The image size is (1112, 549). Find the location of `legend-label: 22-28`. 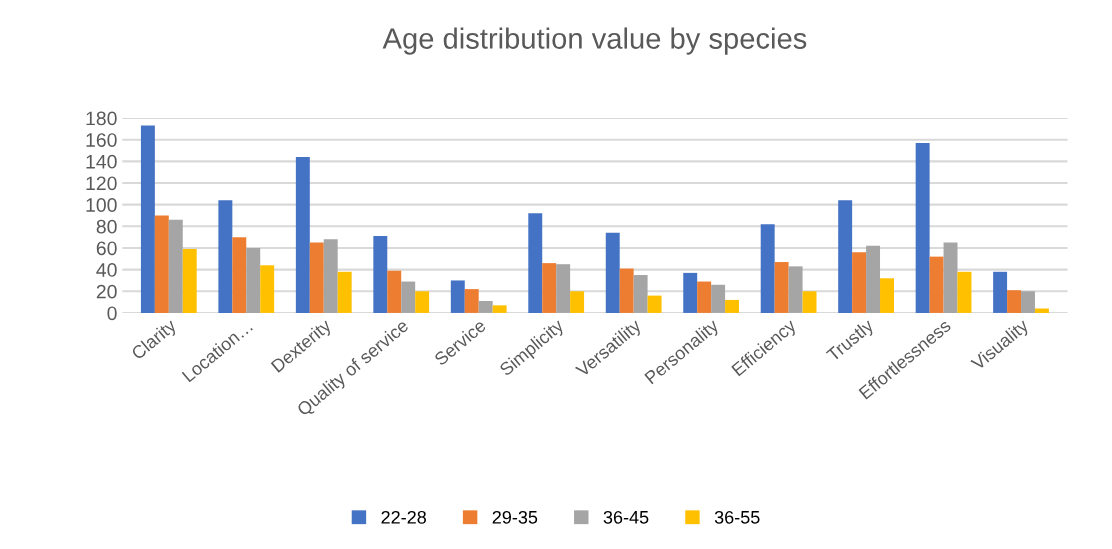

legend-label: 22-28 is located at coordinates (403, 517).